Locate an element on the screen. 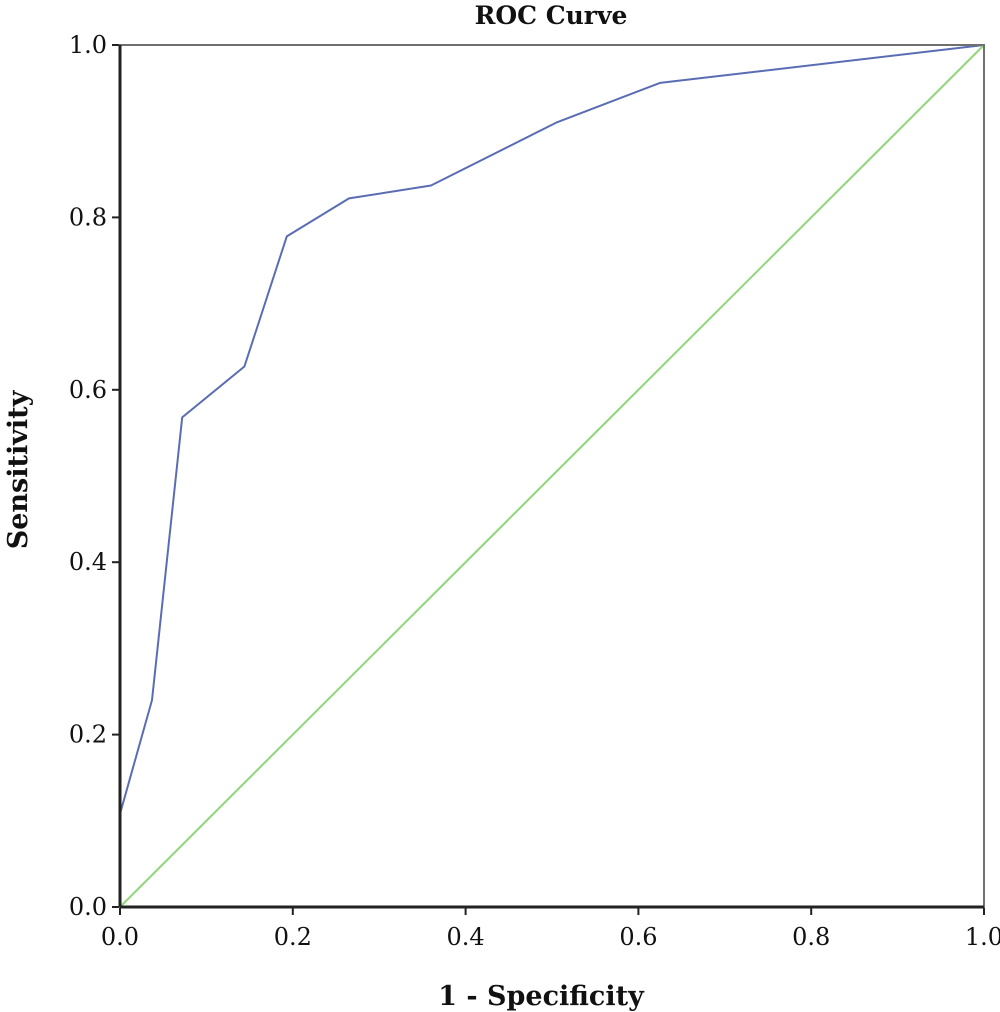 The width and height of the screenshot is (1000, 1012). x-axis-ticks: 0.0 0.2 0.4 0.6 0.8 1.0 is located at coordinates (550, 929).